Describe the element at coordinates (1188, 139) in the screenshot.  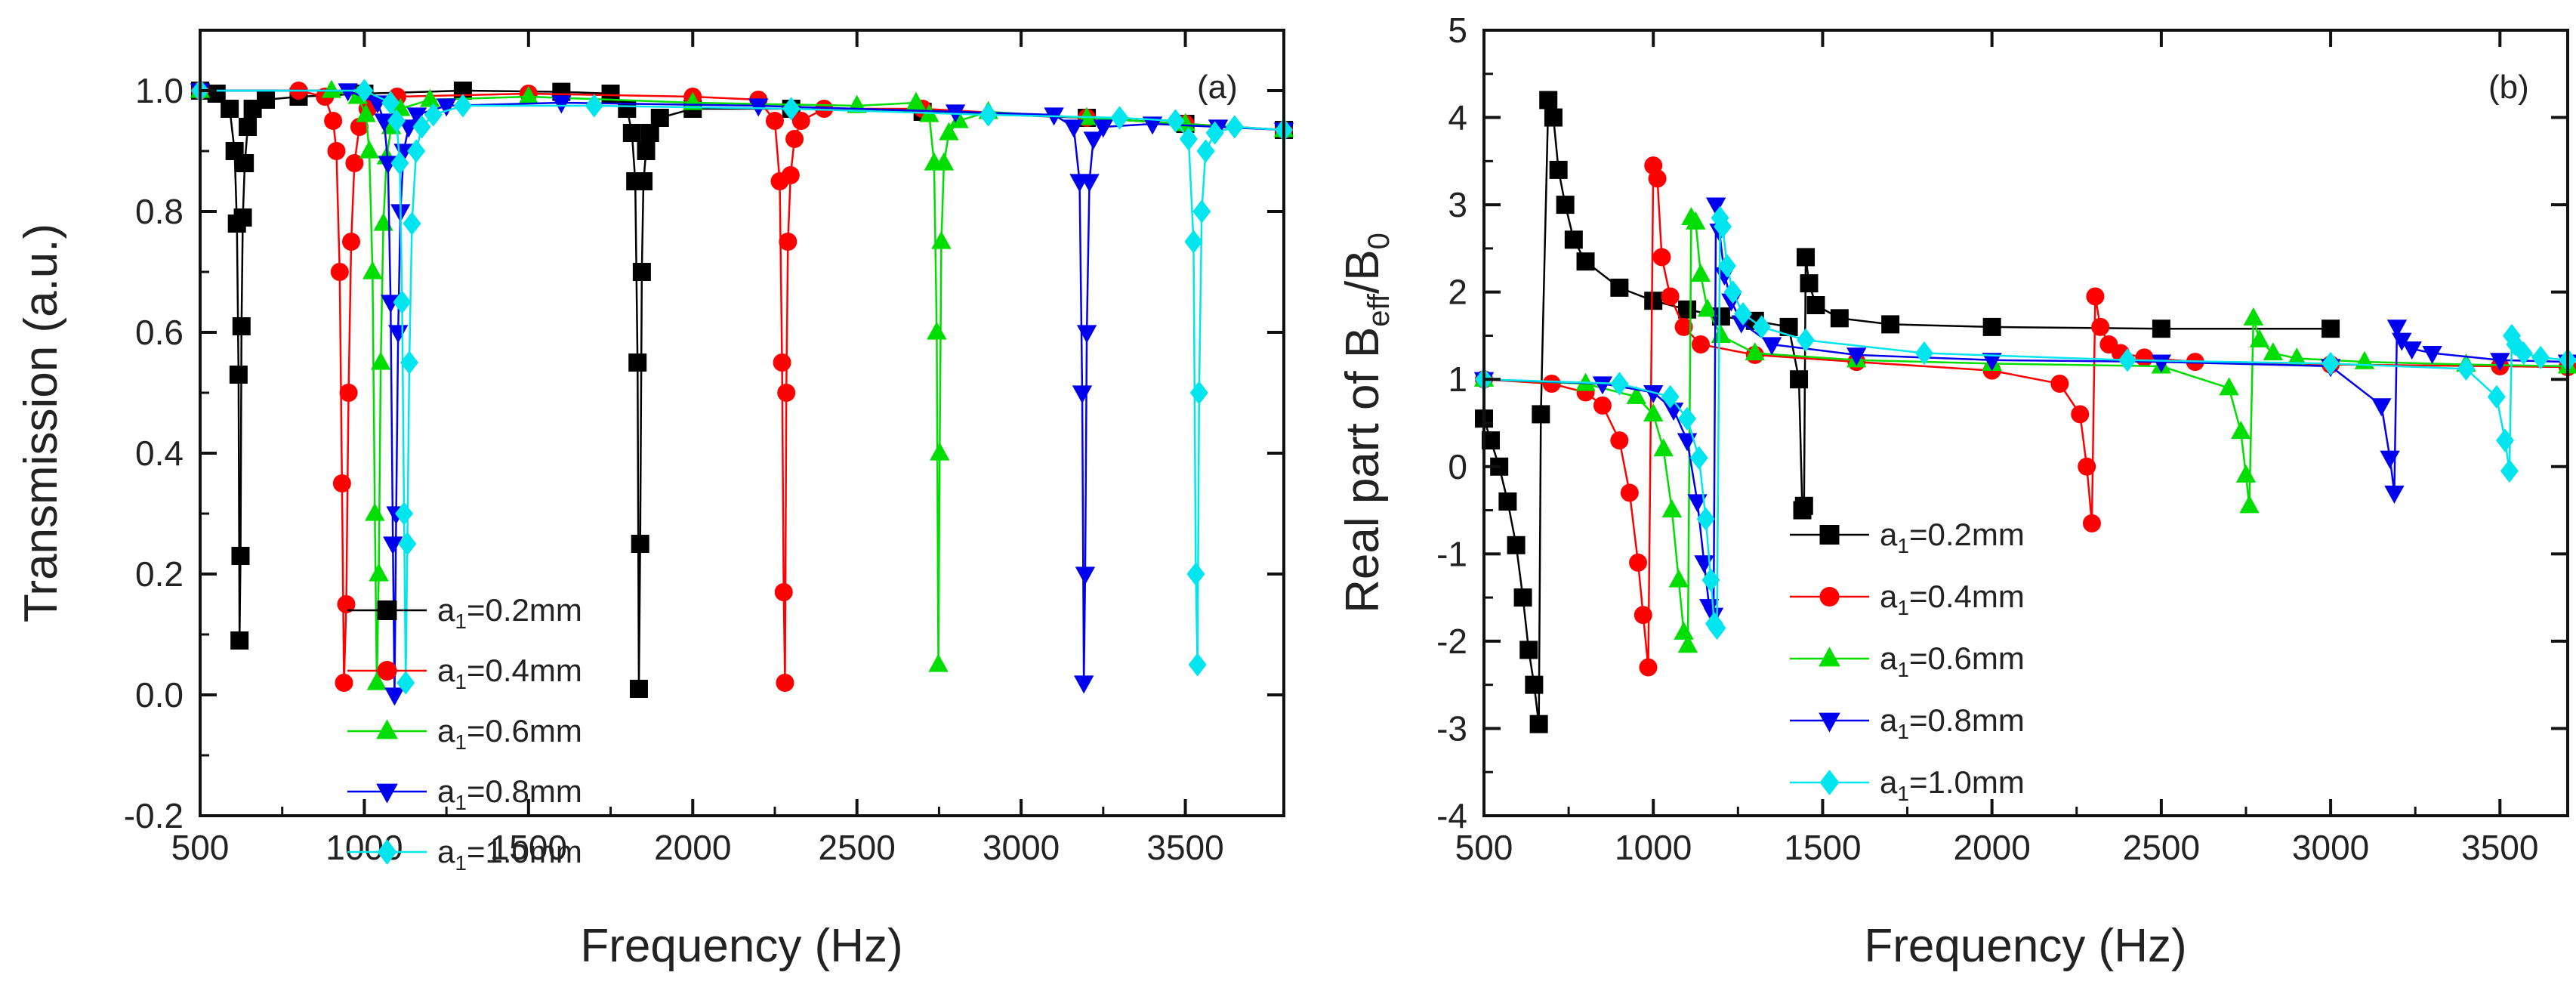
I see `data-point-a1=1.0mm-20` at that location.